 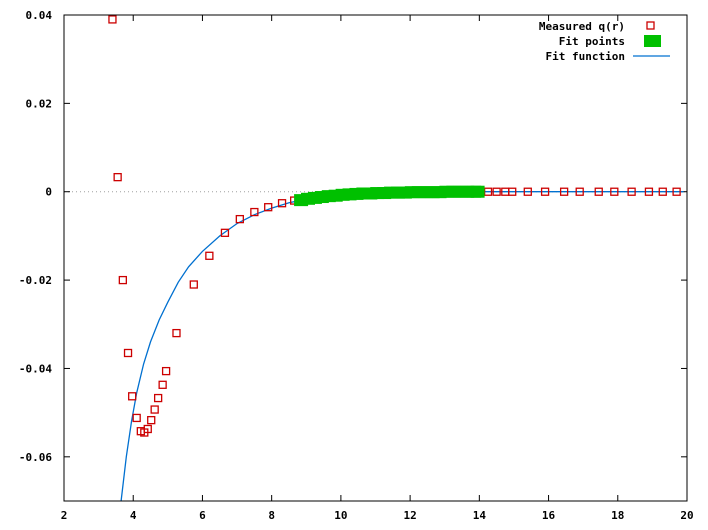 What do you see at coordinates (35, 368) in the screenshot?
I see `y-tick-label: -0.04` at bounding box center [35, 368].